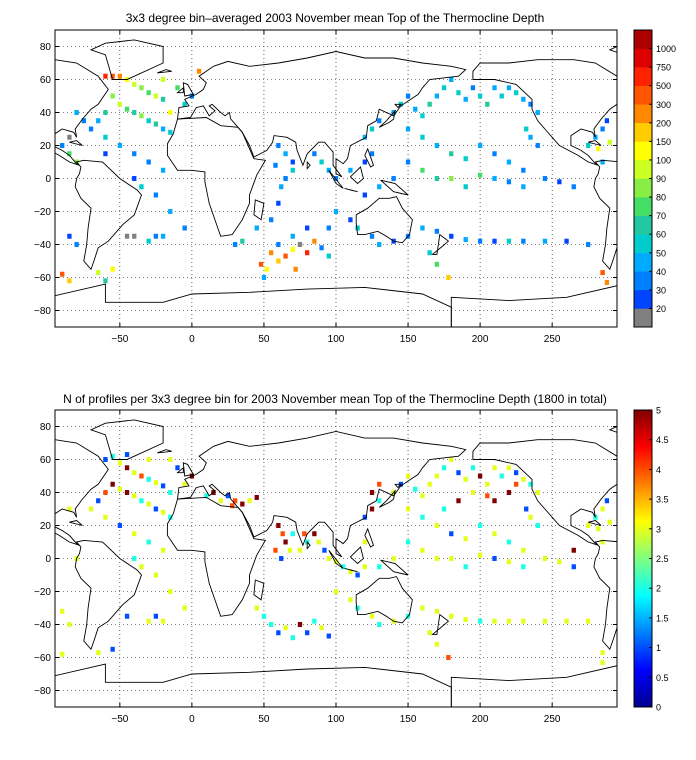  Describe the element at coordinates (651, 559) in the screenshot. I see `colorbar-bottom: 0 0.5 1 1.5 2 2.5 3 3.5 4 4.5 5` at that location.